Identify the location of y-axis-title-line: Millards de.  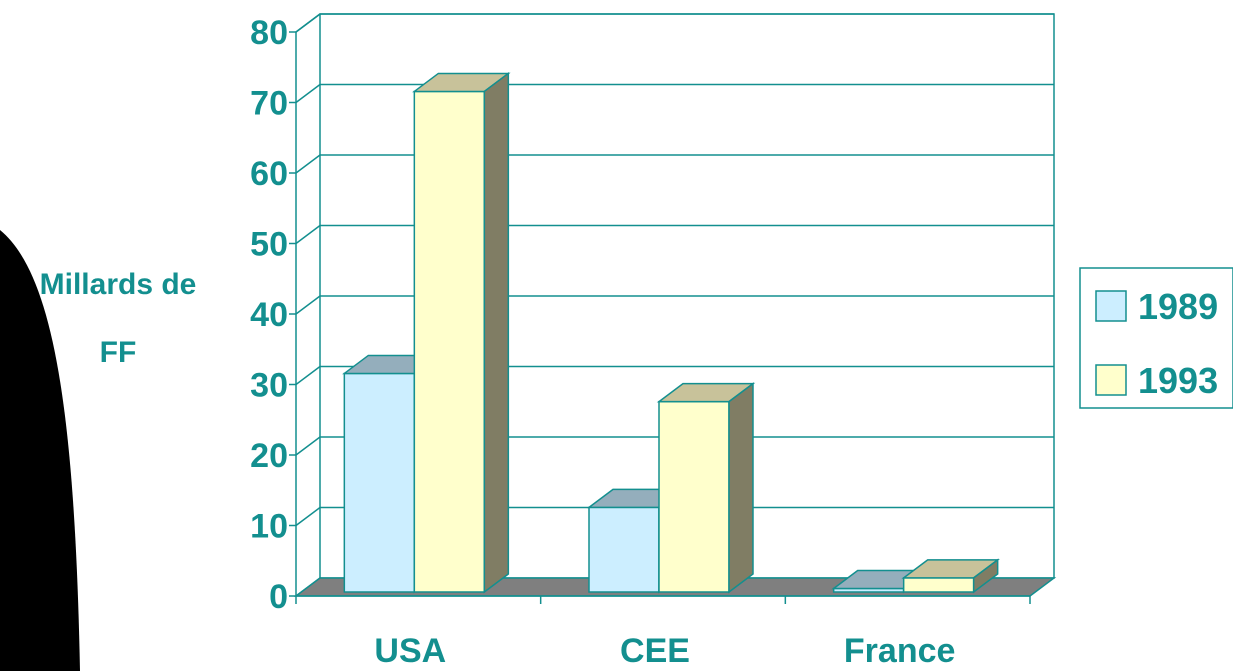
(118, 284).